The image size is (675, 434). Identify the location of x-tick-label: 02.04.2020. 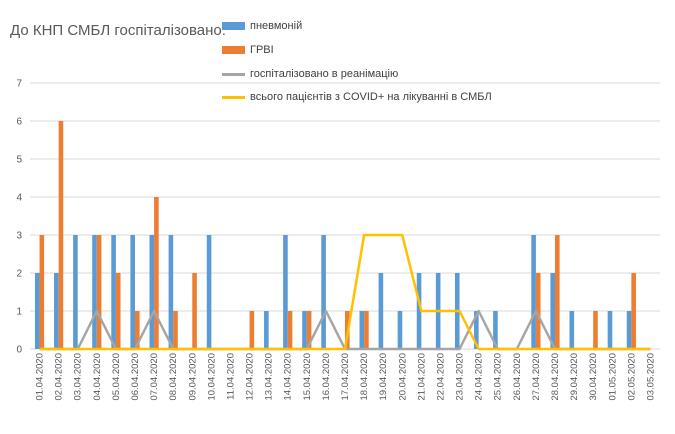
(59, 377).